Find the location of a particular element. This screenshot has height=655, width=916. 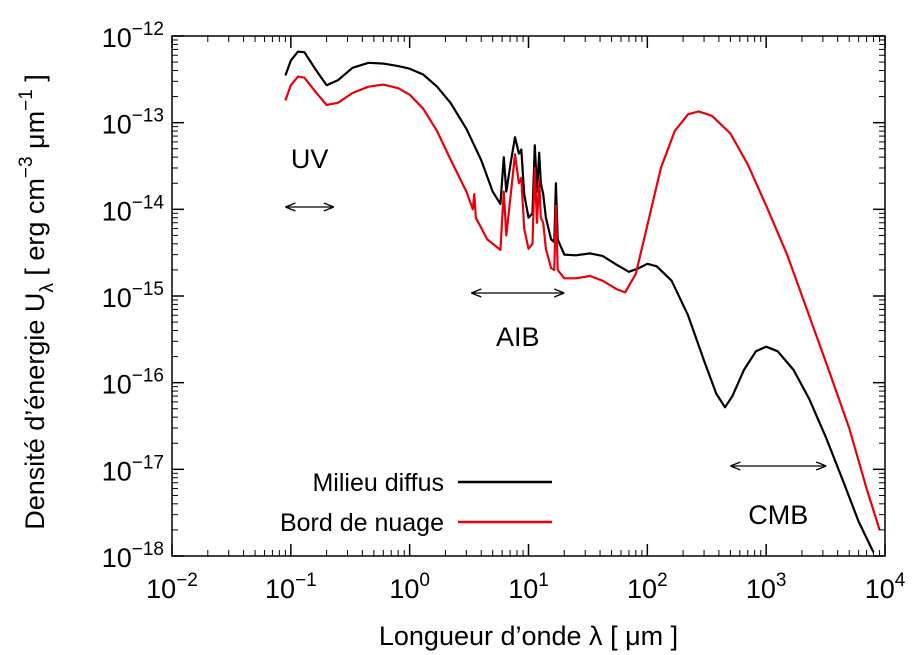

legend-label: Milieu diffus is located at coordinates (378, 483).